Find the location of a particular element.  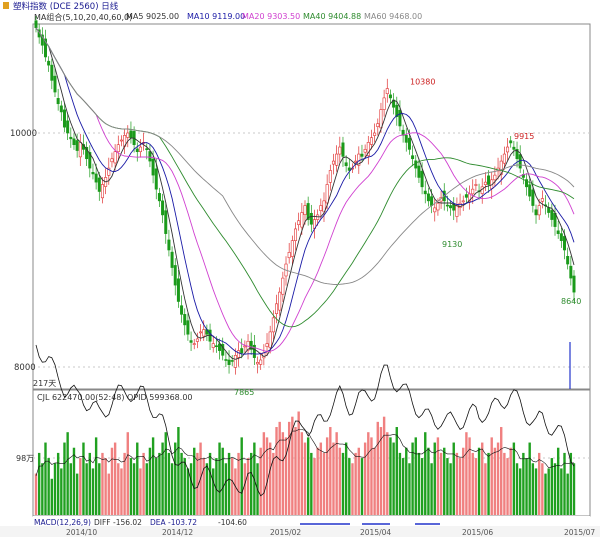

chart-icon is located at coordinates (6, 5).